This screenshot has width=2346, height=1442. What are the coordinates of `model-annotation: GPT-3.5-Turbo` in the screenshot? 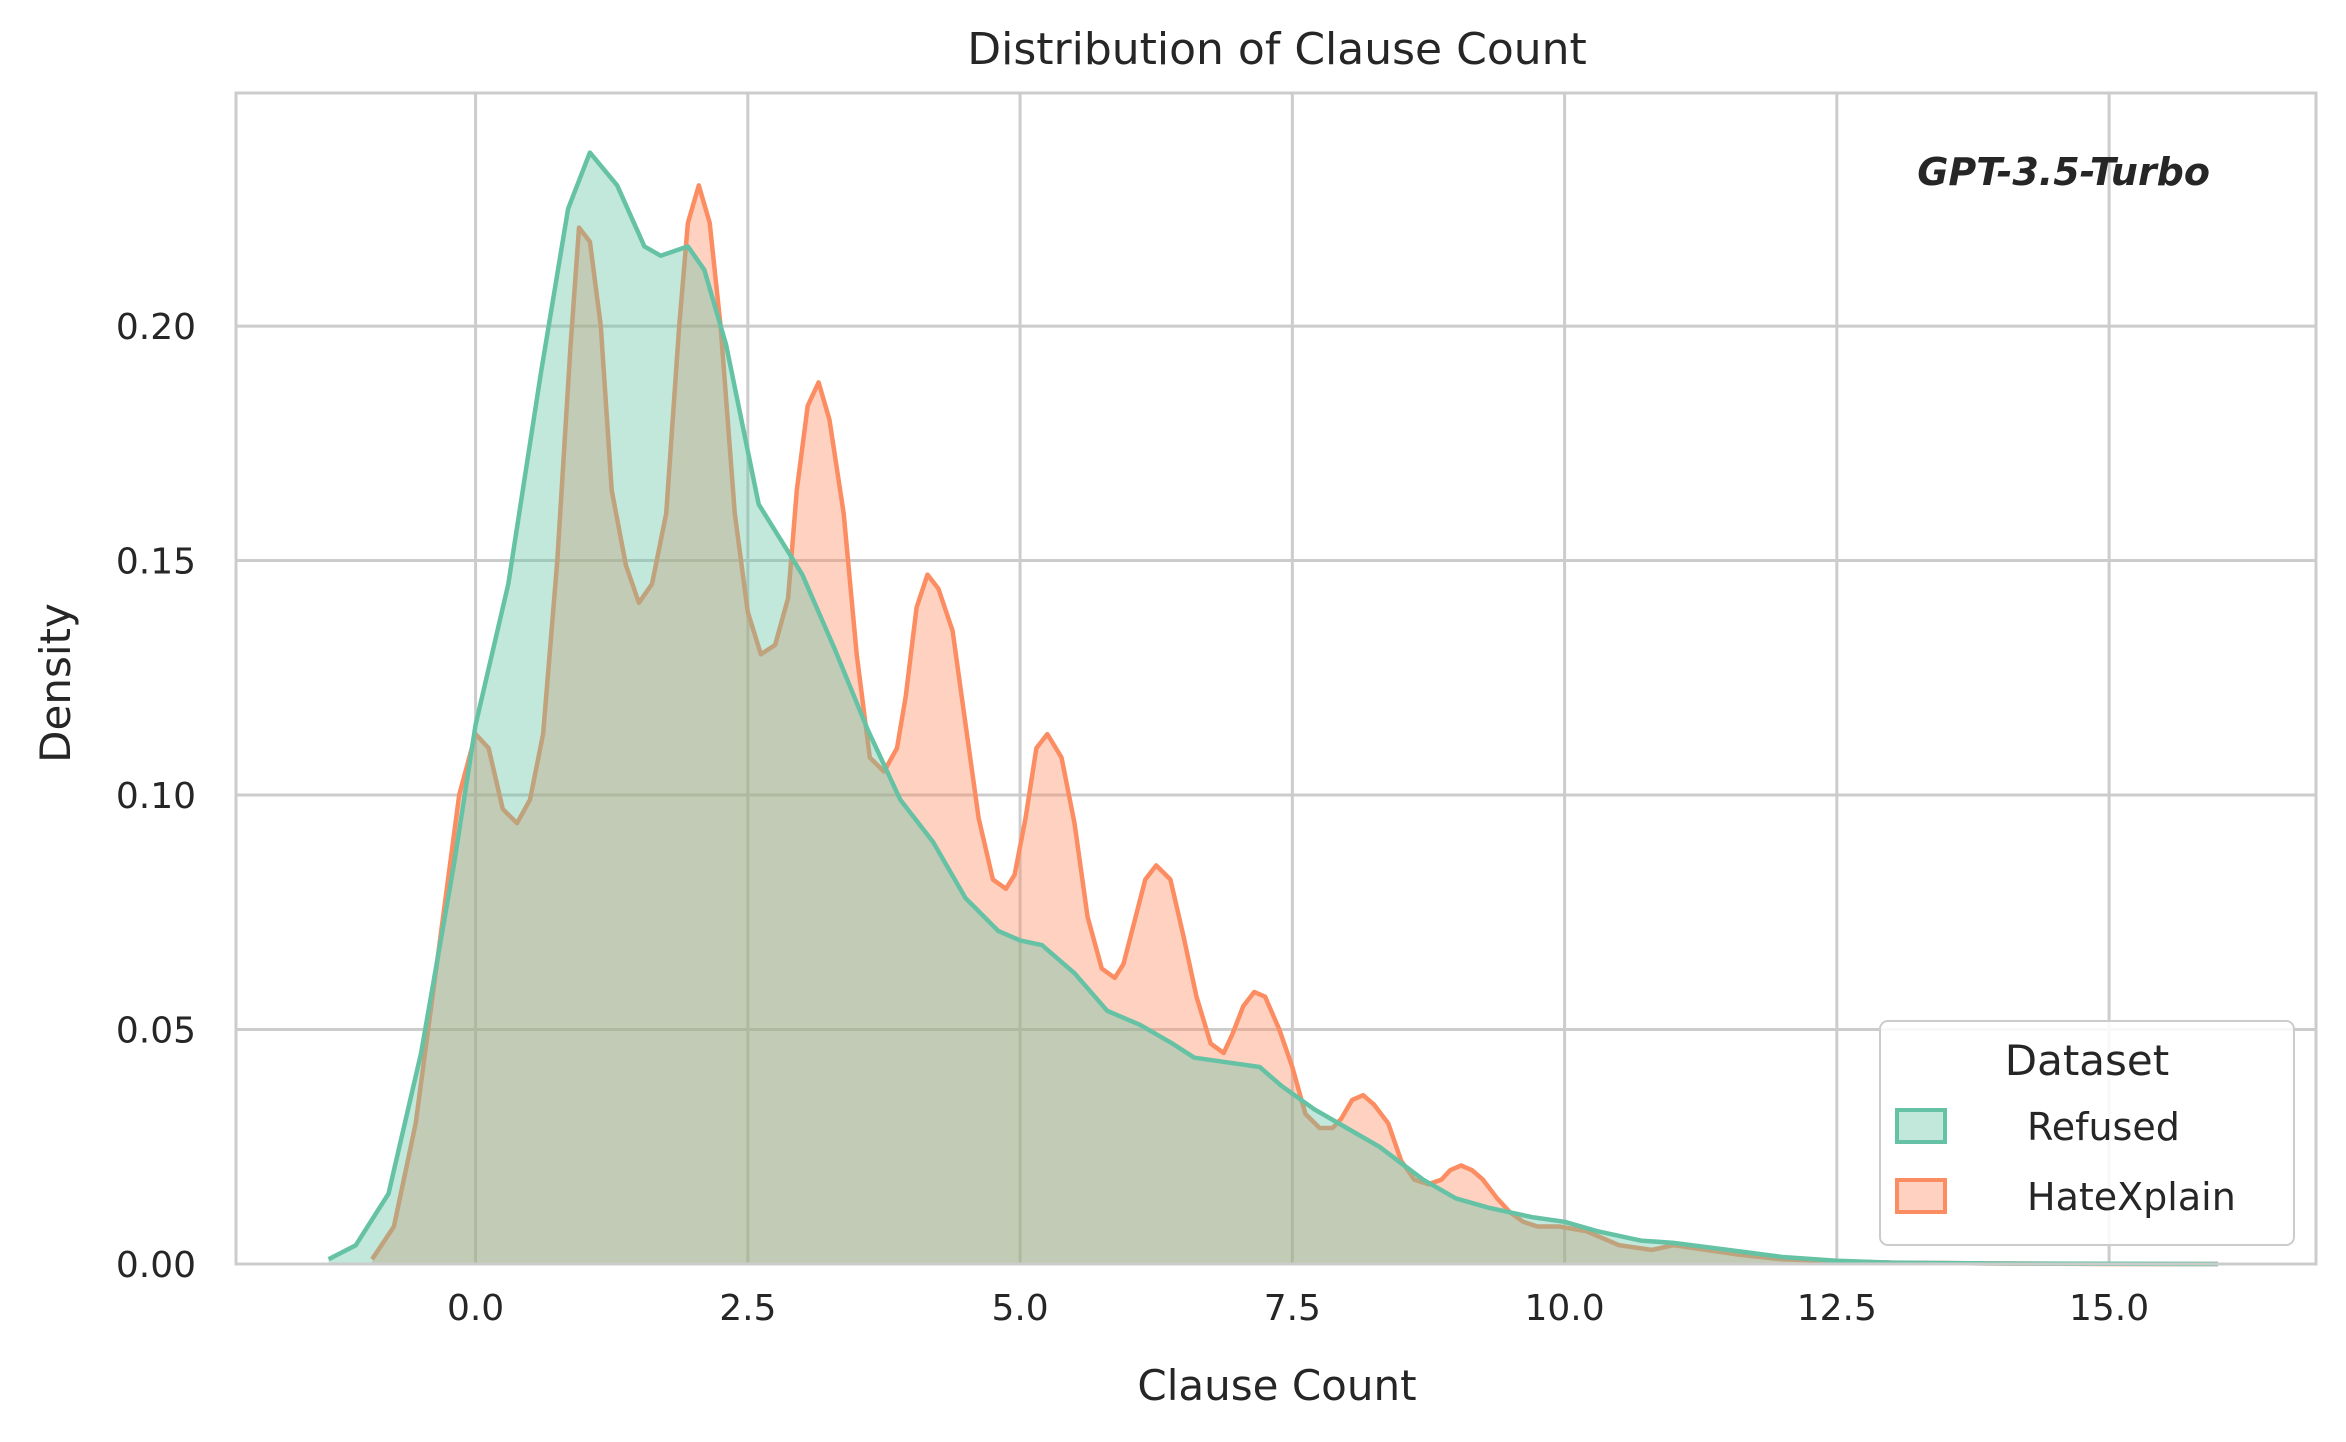 It's located at (2063, 172).